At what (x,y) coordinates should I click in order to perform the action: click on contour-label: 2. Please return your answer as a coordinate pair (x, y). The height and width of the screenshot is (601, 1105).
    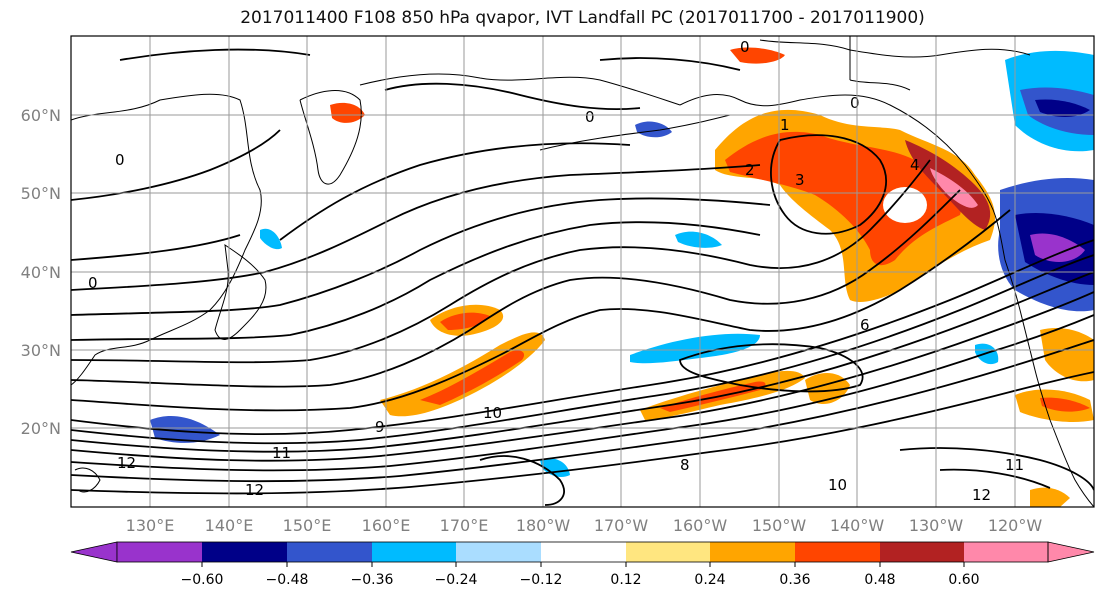
    Looking at the image, I should click on (750, 170).